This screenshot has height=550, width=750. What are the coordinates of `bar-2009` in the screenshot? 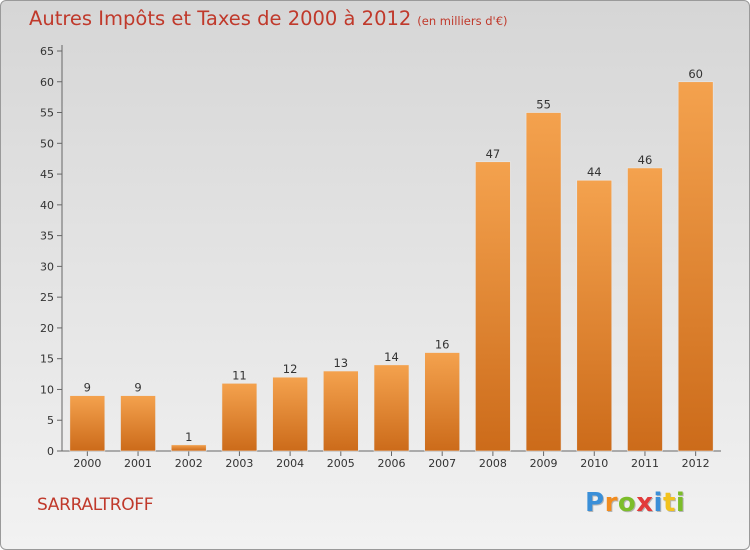 It's located at (543, 282).